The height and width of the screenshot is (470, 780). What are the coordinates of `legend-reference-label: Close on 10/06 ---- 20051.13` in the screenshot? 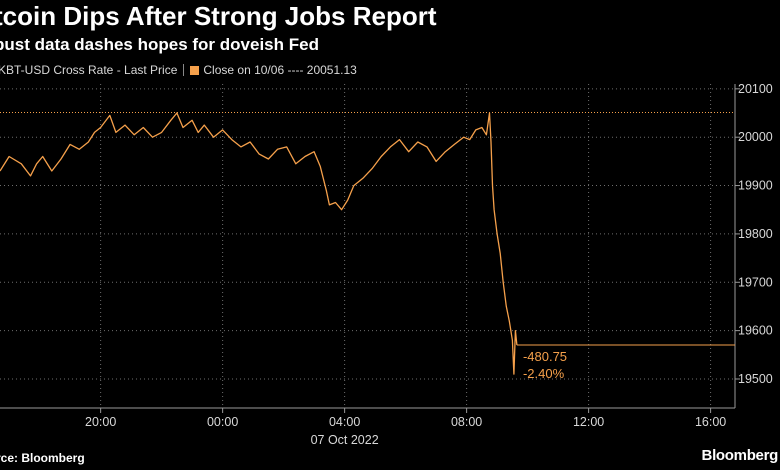 It's located at (280, 70).